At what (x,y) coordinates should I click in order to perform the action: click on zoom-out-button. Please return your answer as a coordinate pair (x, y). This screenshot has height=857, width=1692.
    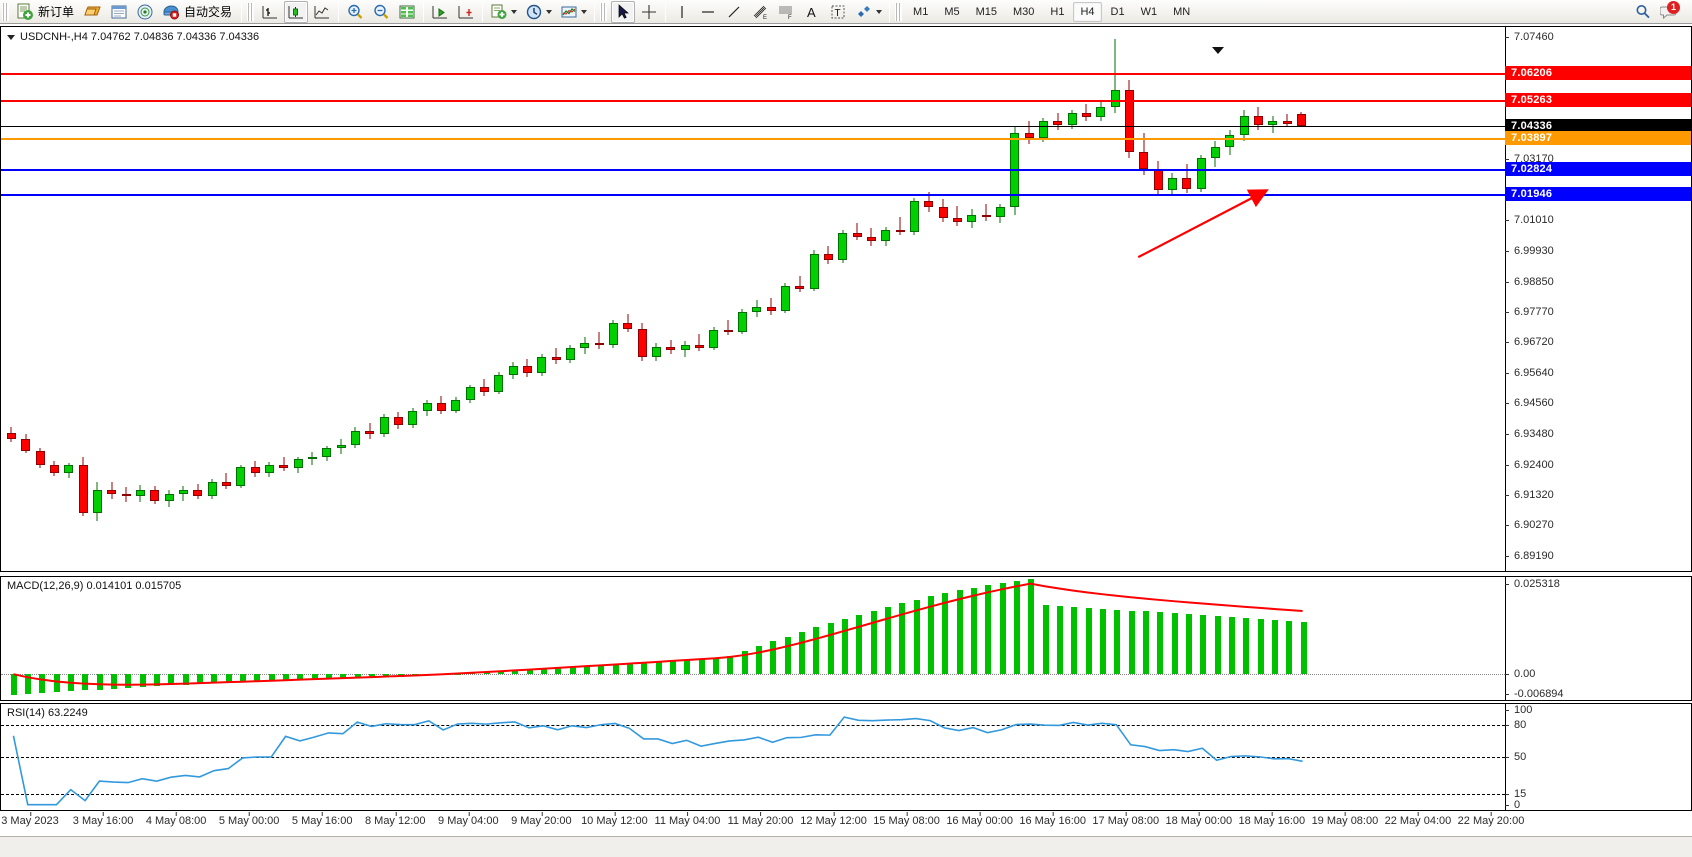
    Looking at the image, I should click on (381, 12).